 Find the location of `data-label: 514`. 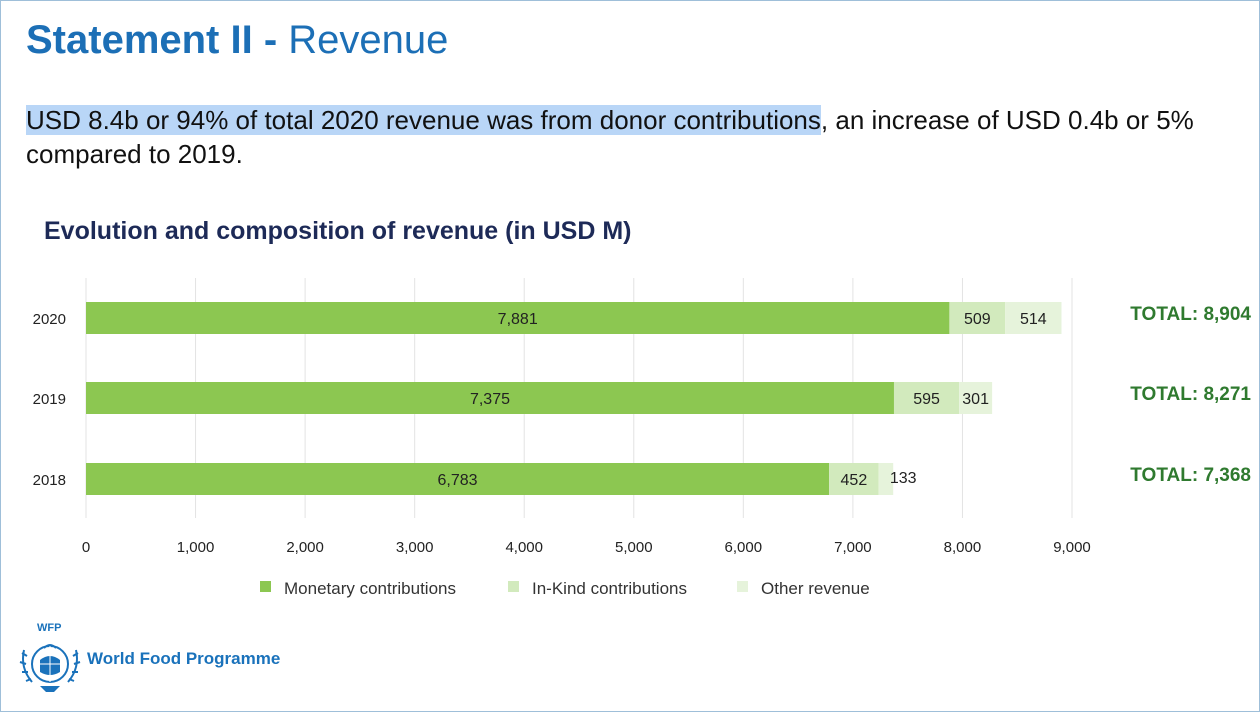

data-label: 514 is located at coordinates (1033, 319).